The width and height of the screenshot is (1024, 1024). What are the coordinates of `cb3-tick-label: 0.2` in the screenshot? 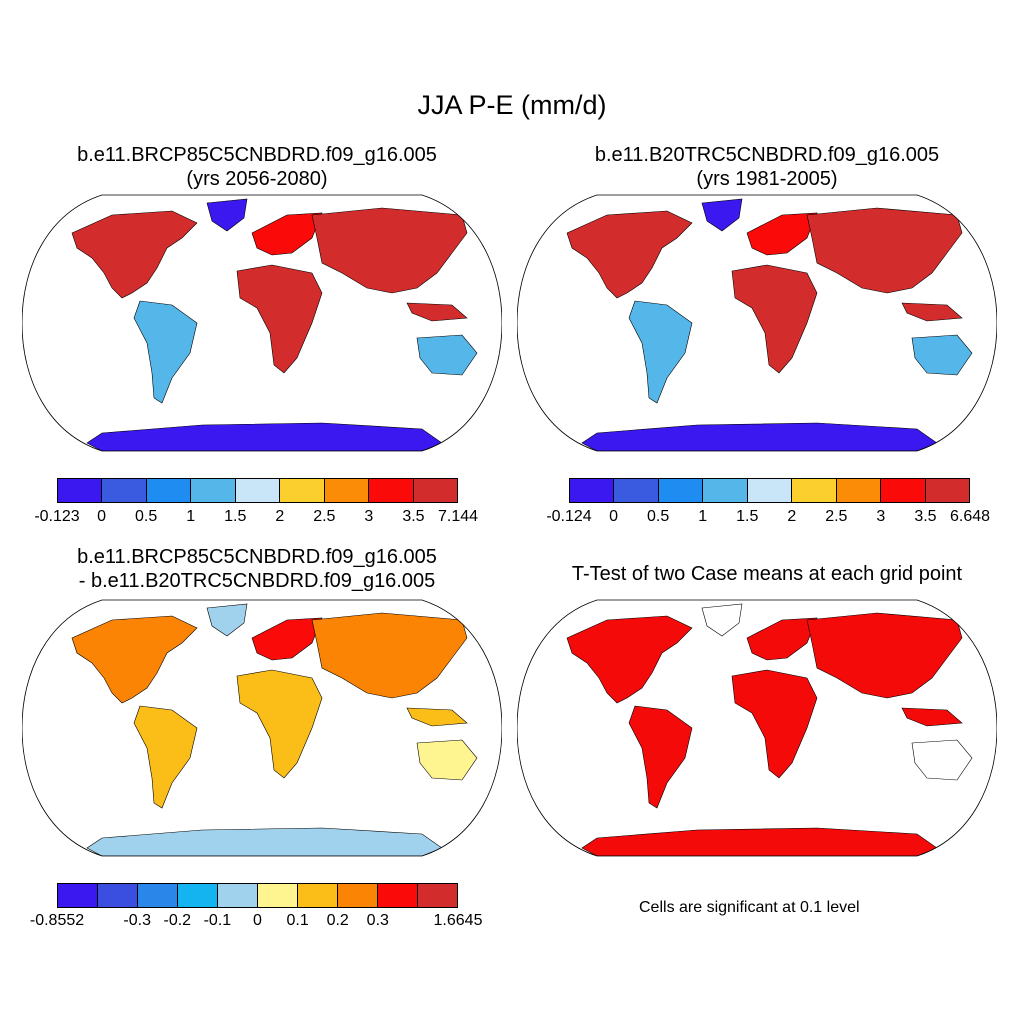 It's located at (337, 920).